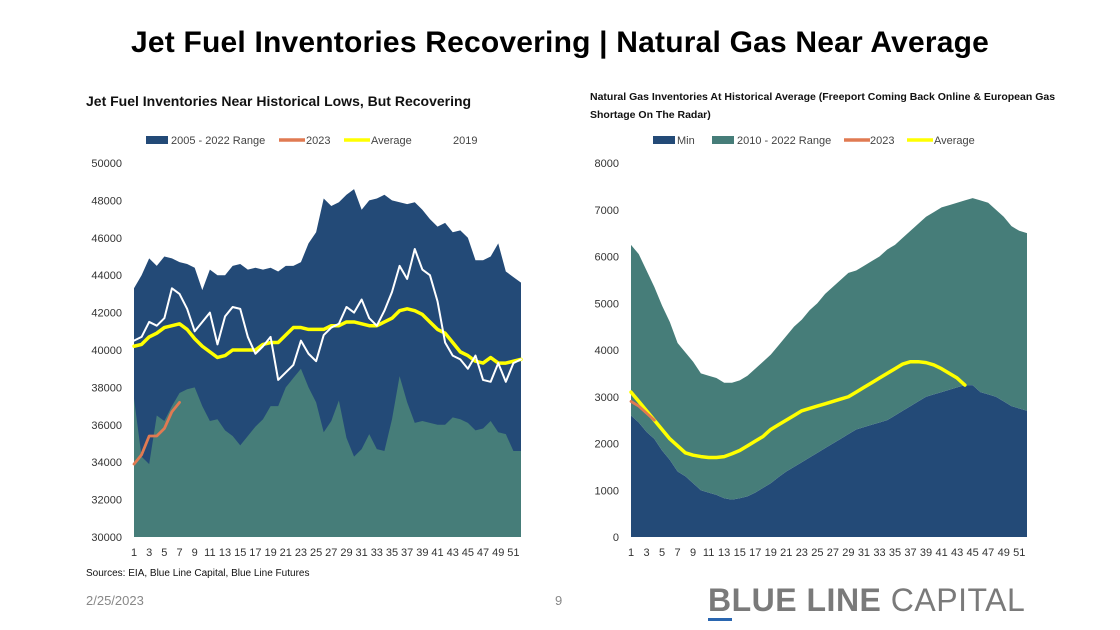  What do you see at coordinates (559, 600) in the screenshot?
I see `page-number: 9` at bounding box center [559, 600].